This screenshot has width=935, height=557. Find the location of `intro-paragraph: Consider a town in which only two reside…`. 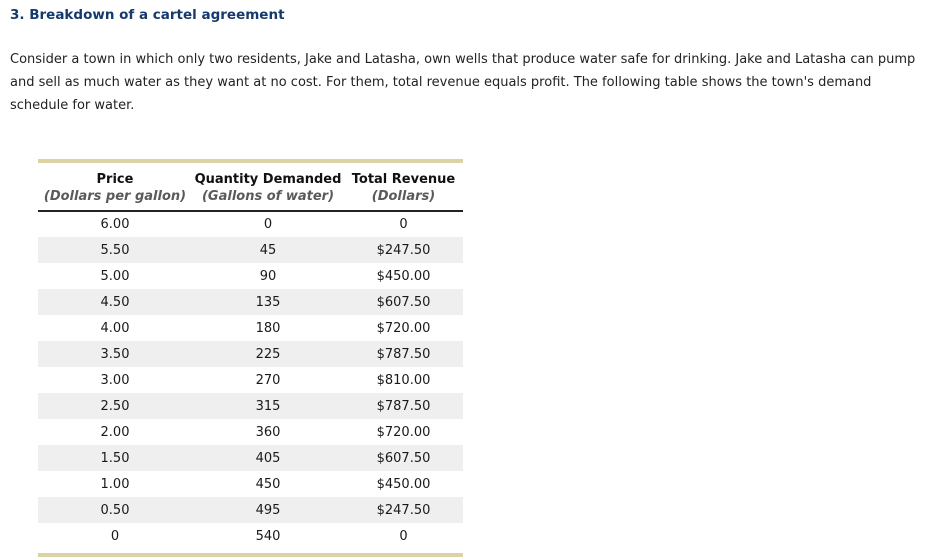

intro-paragraph: Consider a town in which only two reside… is located at coordinates (463, 82).